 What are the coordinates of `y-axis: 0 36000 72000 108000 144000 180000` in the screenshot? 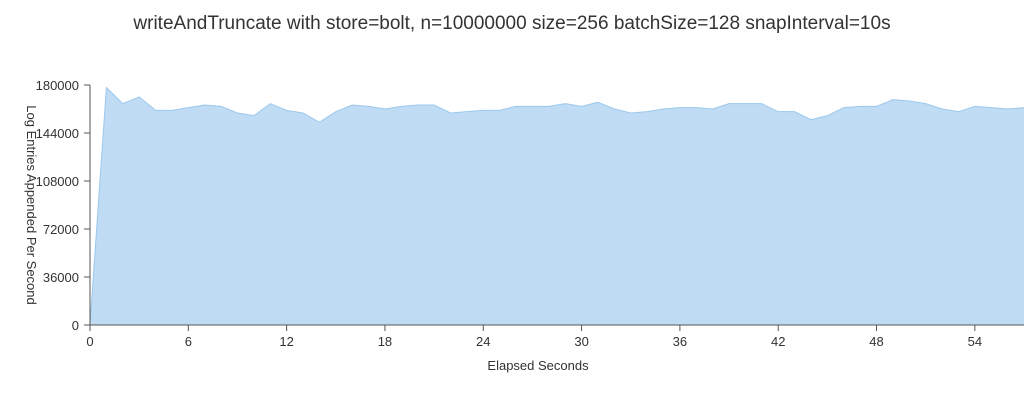 It's located at (63, 205).